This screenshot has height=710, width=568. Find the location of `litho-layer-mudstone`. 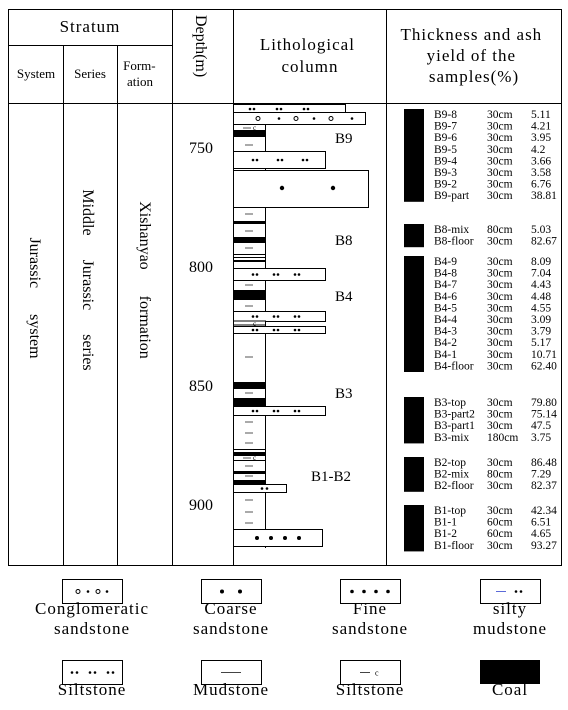

litho-layer-mudstone is located at coordinates (249, 451).